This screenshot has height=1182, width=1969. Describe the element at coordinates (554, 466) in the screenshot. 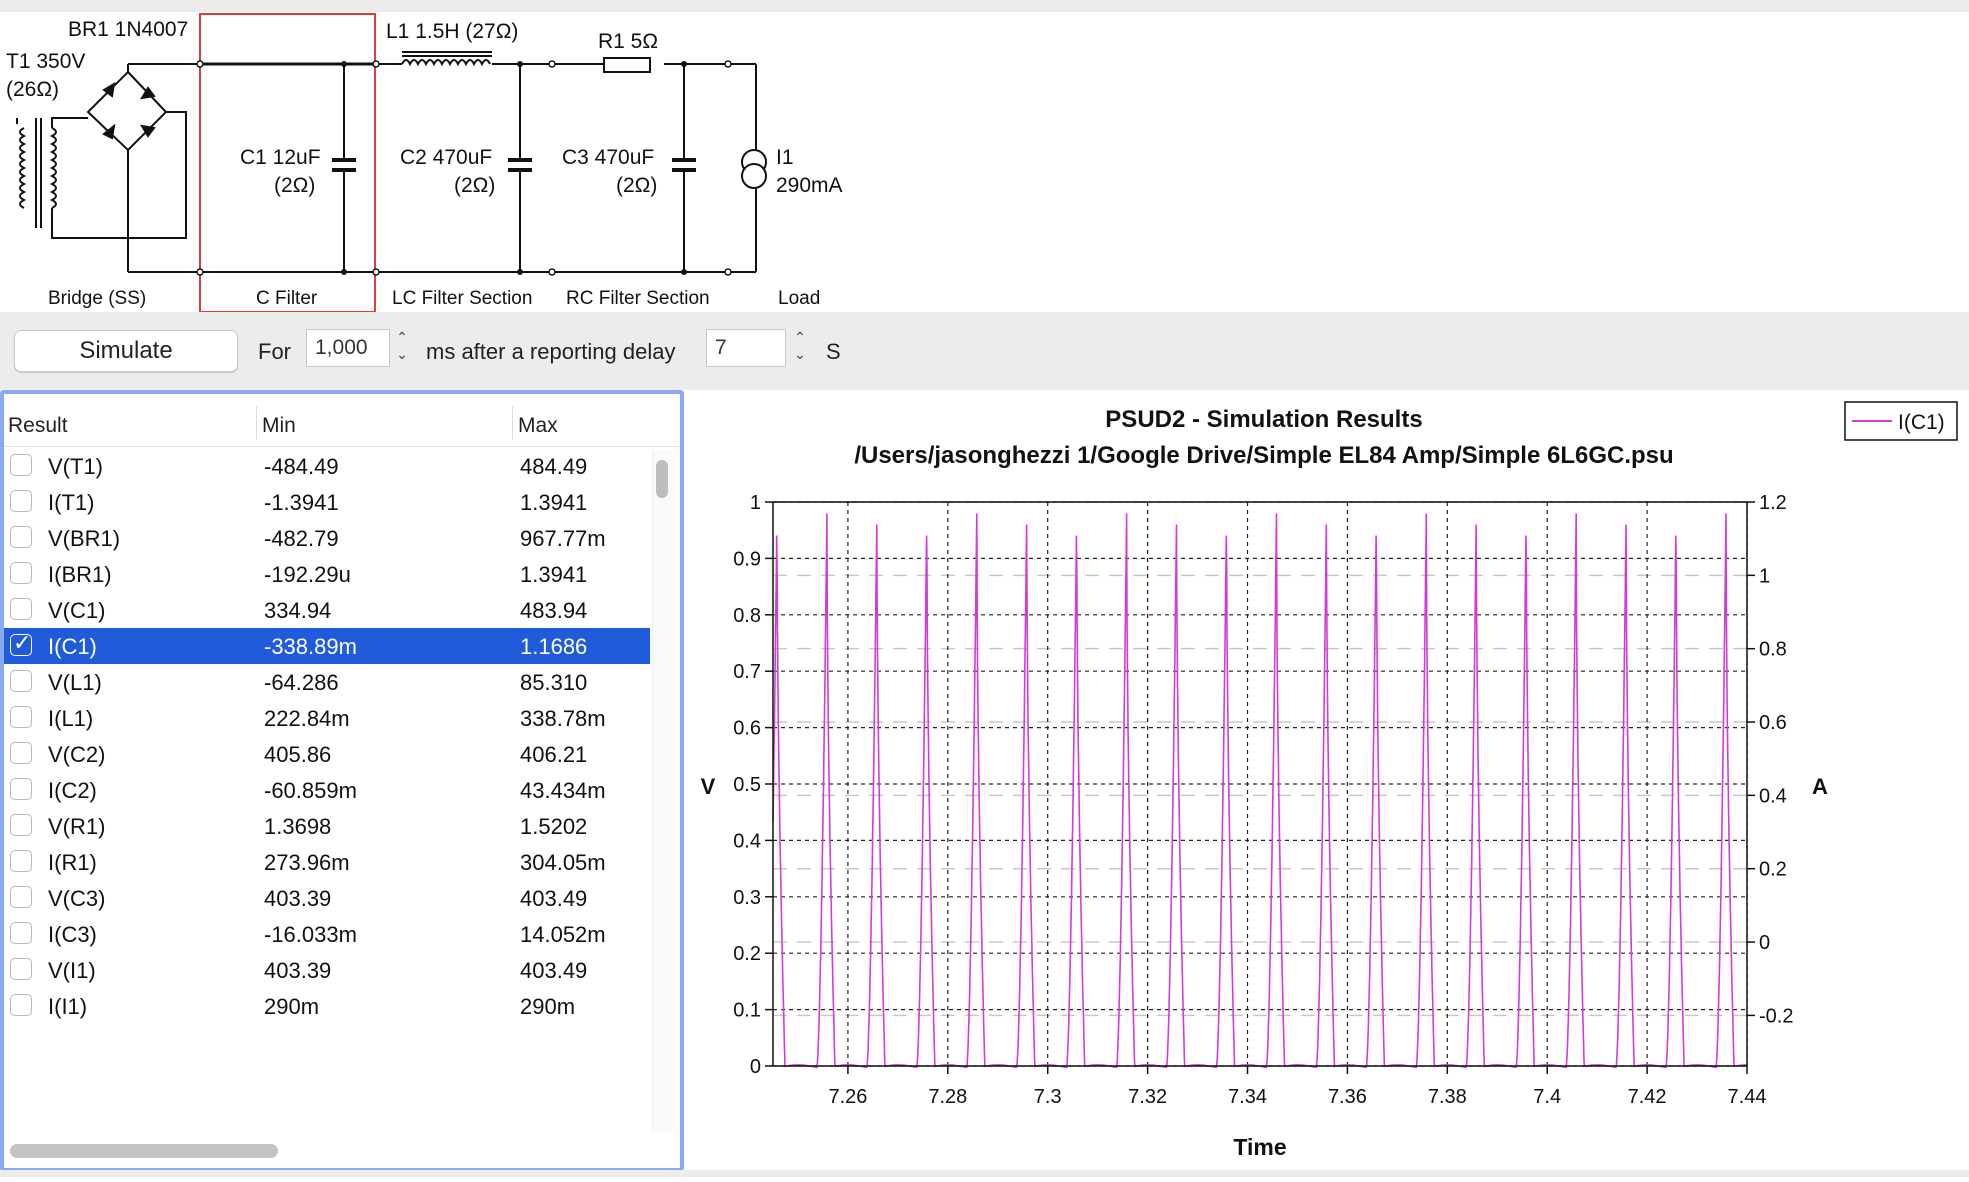

I see `result-max: 484.49` at that location.